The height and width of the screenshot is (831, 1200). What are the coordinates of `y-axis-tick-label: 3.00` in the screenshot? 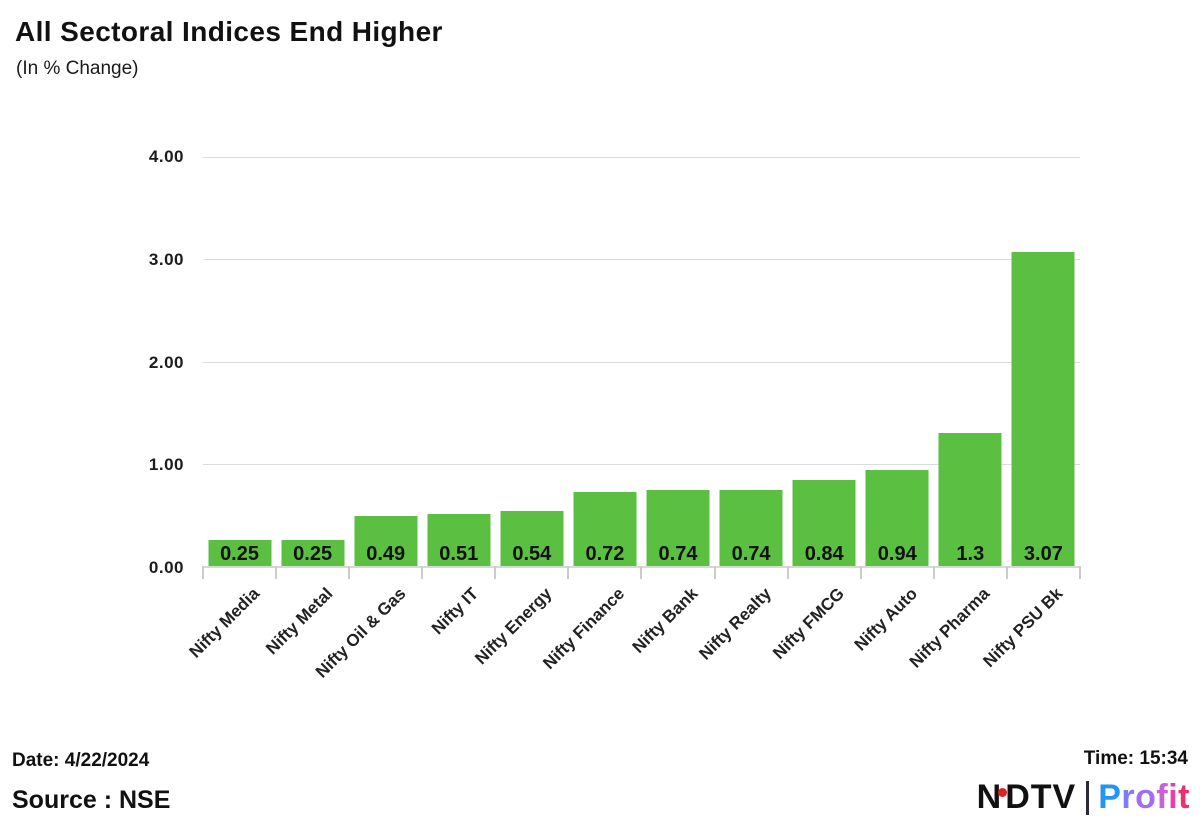 It's located at (166, 259).